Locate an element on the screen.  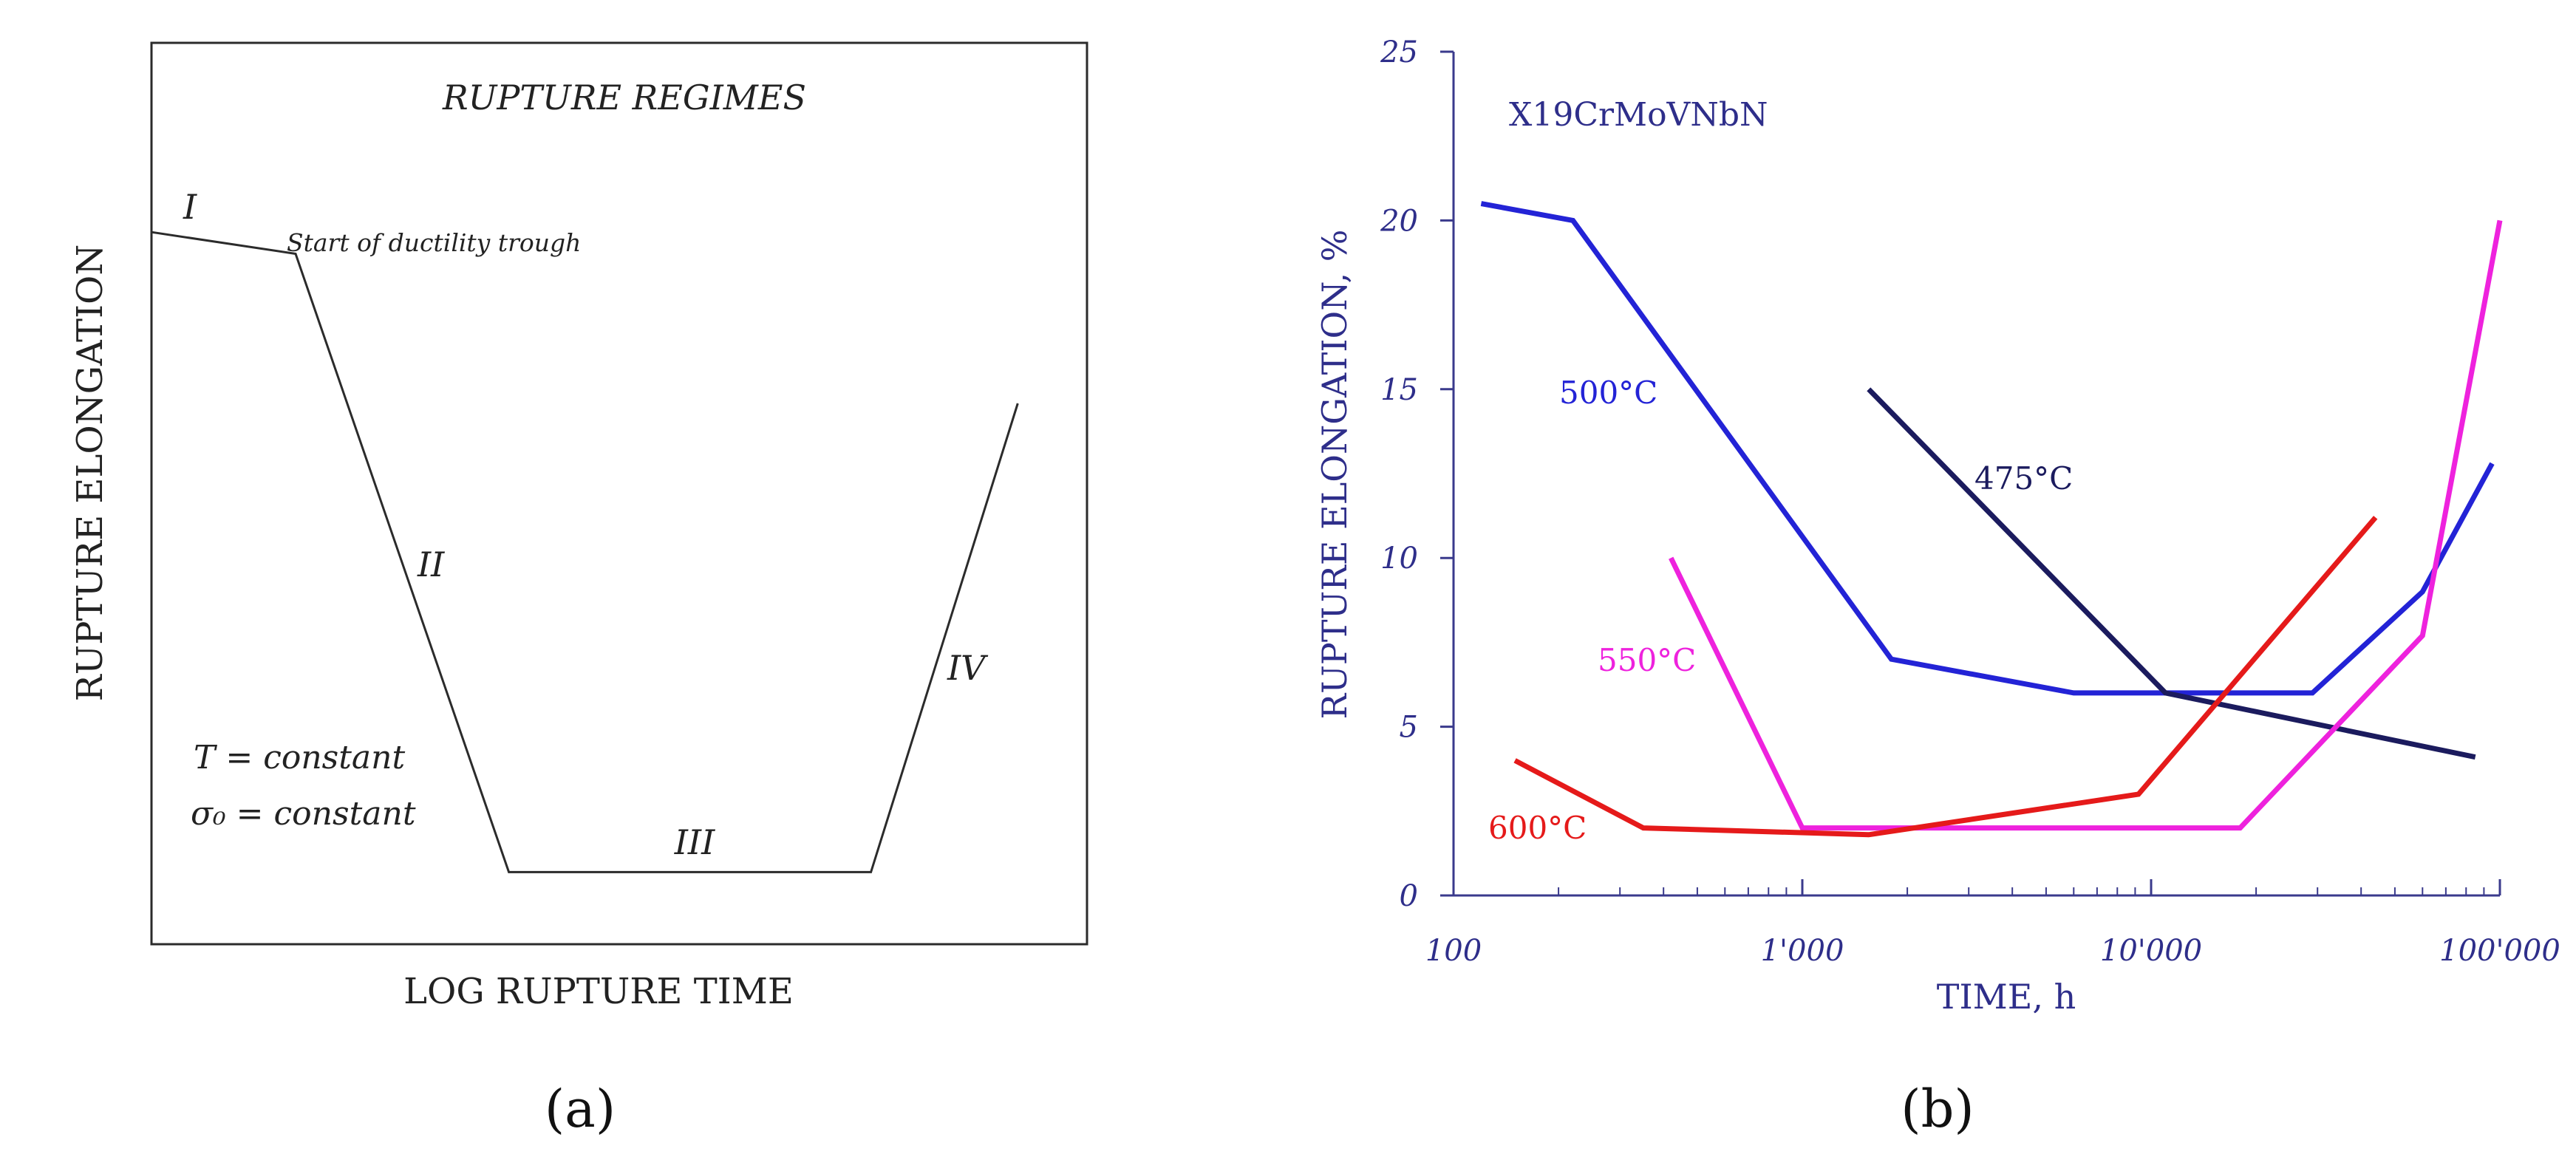
regime-label-iii: III is located at coordinates (694, 842).